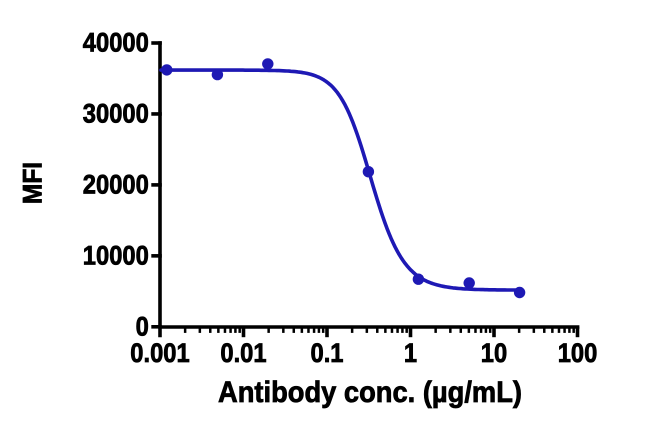 The width and height of the screenshot is (650, 434). Describe the element at coordinates (116, 185) in the screenshot. I see `svg-text: 20000` at that location.